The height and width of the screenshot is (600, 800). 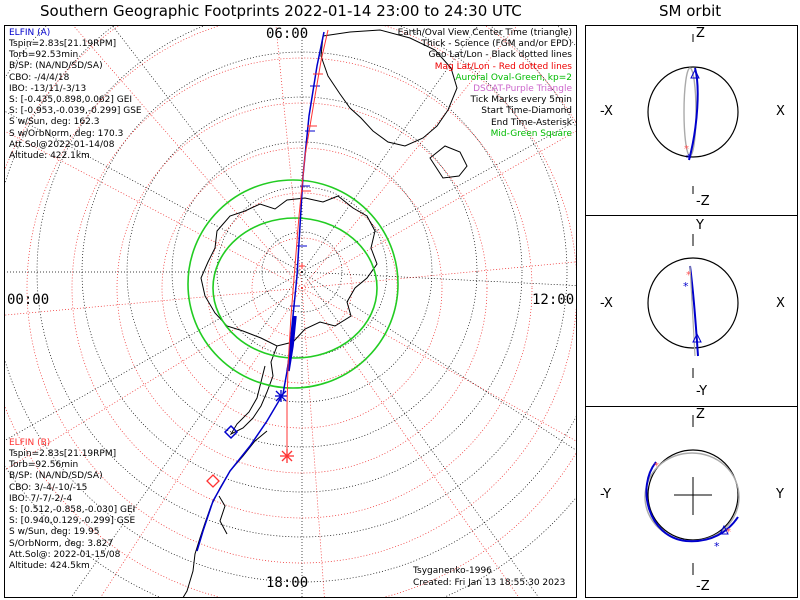 I want to click on elfin-b-end-asterisk, so click(x=287, y=456).